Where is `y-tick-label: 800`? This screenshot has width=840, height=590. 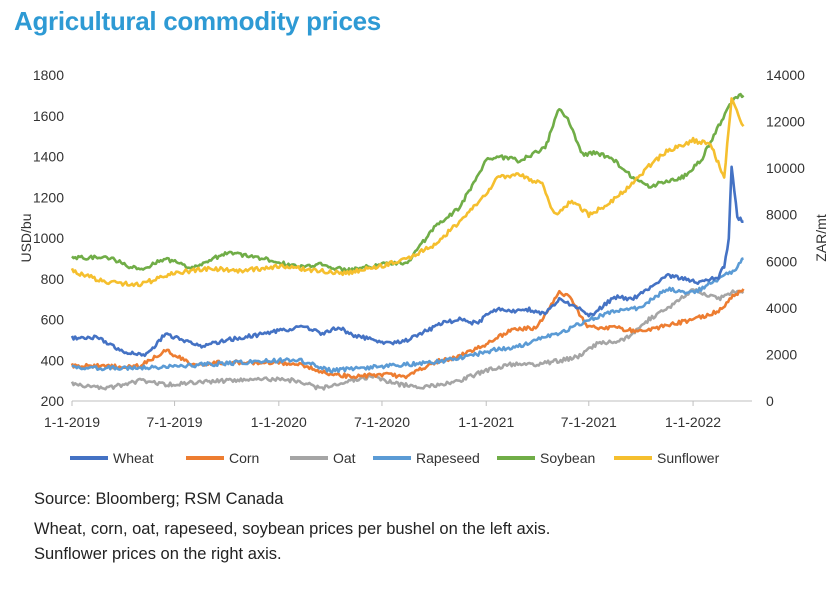 y-tick-label: 800 is located at coordinates (53, 279).